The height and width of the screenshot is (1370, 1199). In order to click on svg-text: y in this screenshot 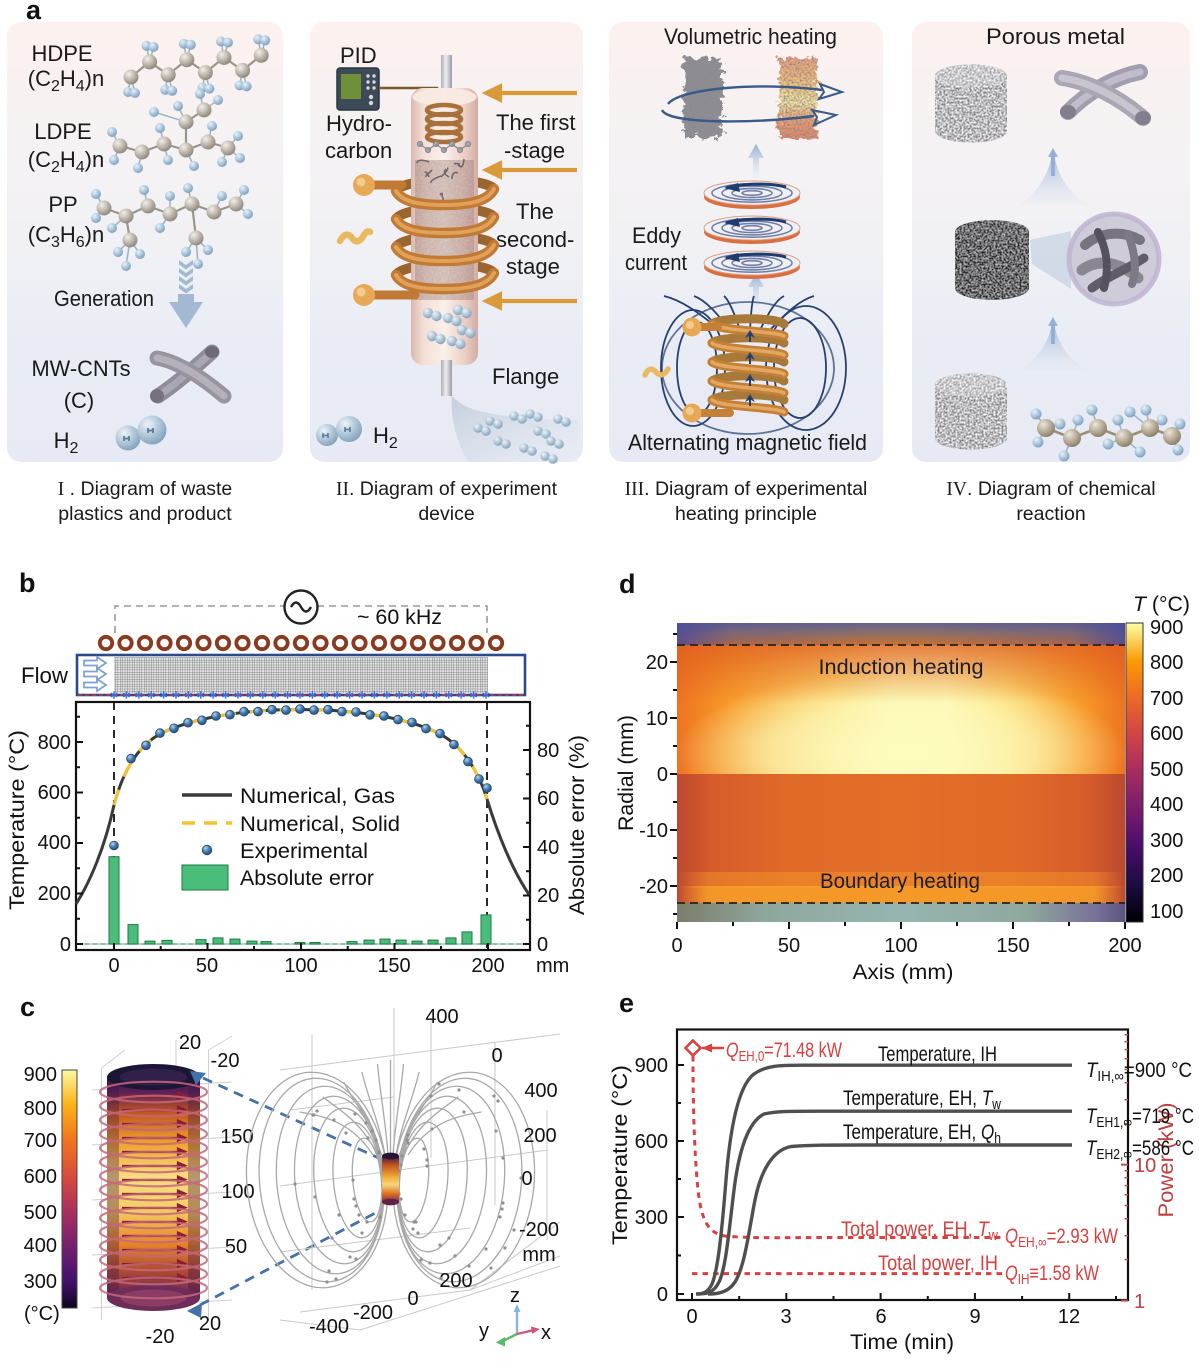, I will do `click(484, 1331)`.